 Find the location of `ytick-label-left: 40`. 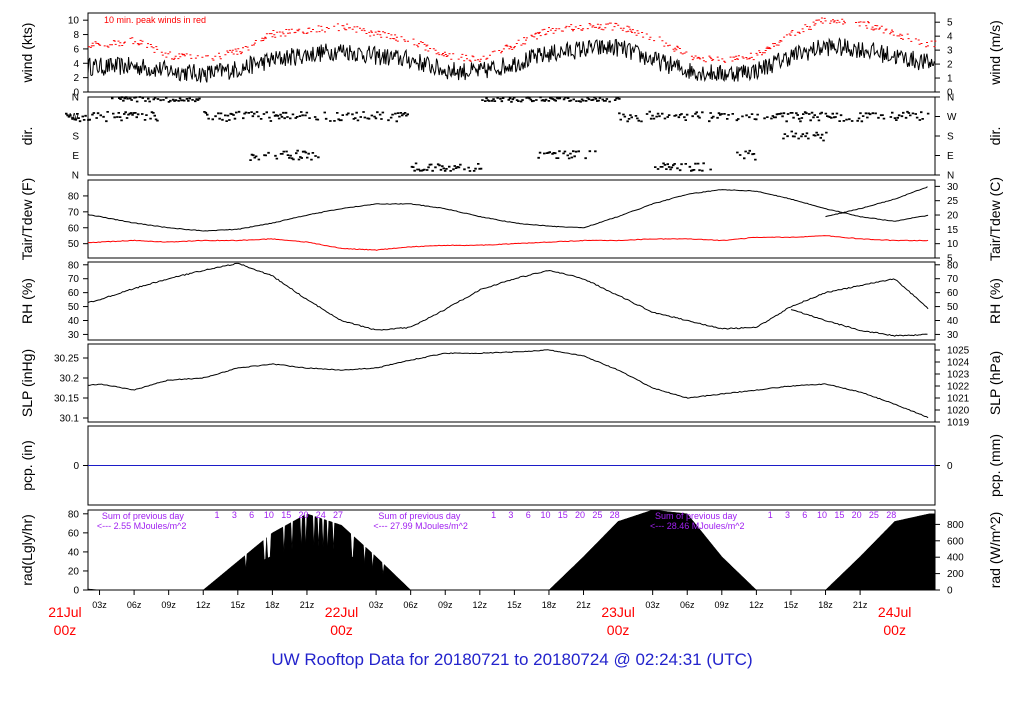

ytick-label-left: 40 is located at coordinates (74, 552).